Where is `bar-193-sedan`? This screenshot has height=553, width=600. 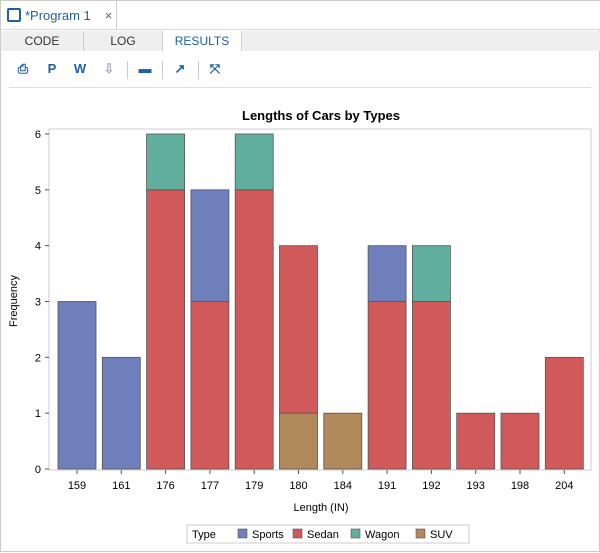 bar-193-sedan is located at coordinates (476, 441).